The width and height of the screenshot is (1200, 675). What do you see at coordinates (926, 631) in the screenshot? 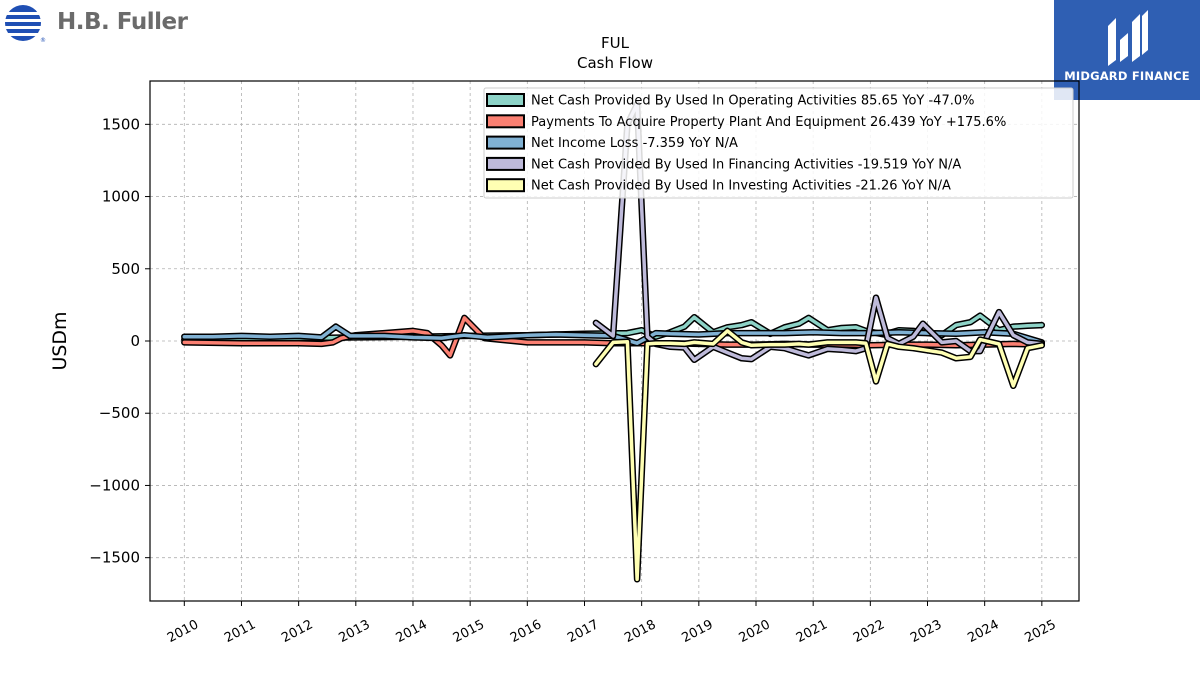
I see `x-tick-label: 2023` at bounding box center [926, 631].